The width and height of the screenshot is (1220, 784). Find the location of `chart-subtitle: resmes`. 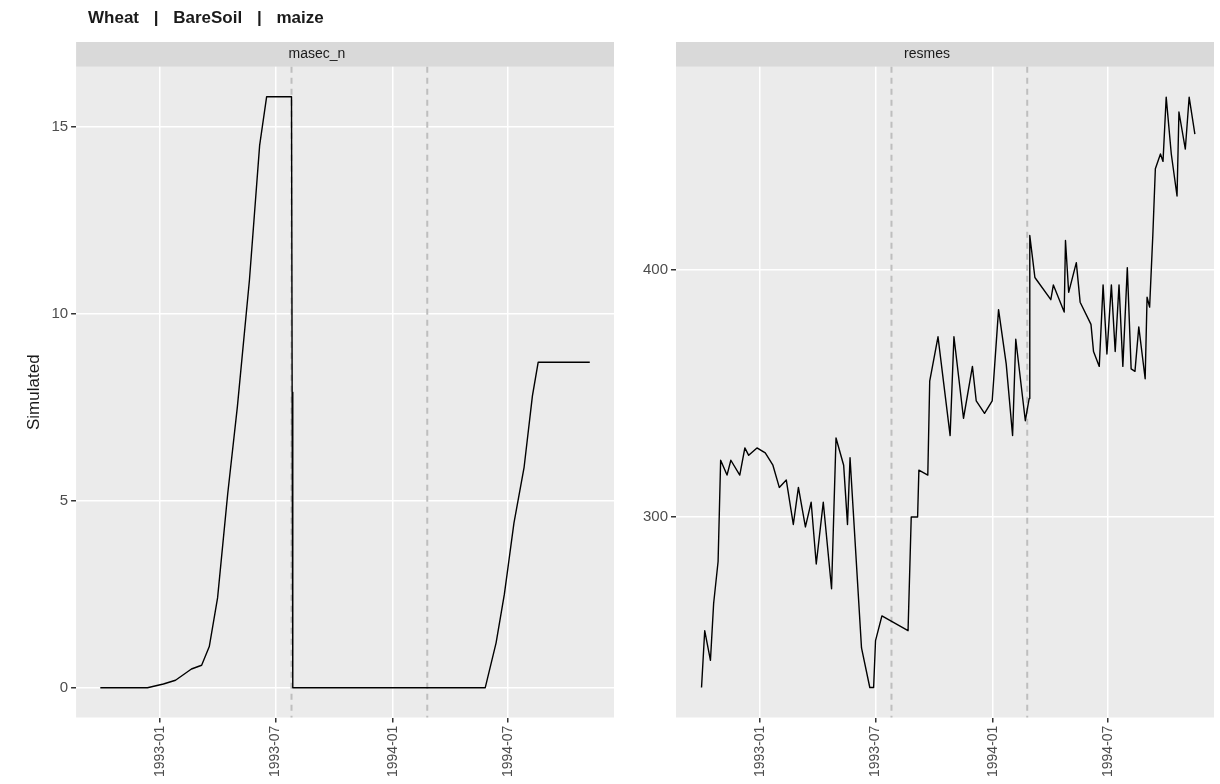

chart-subtitle: resmes is located at coordinates (927, 53).